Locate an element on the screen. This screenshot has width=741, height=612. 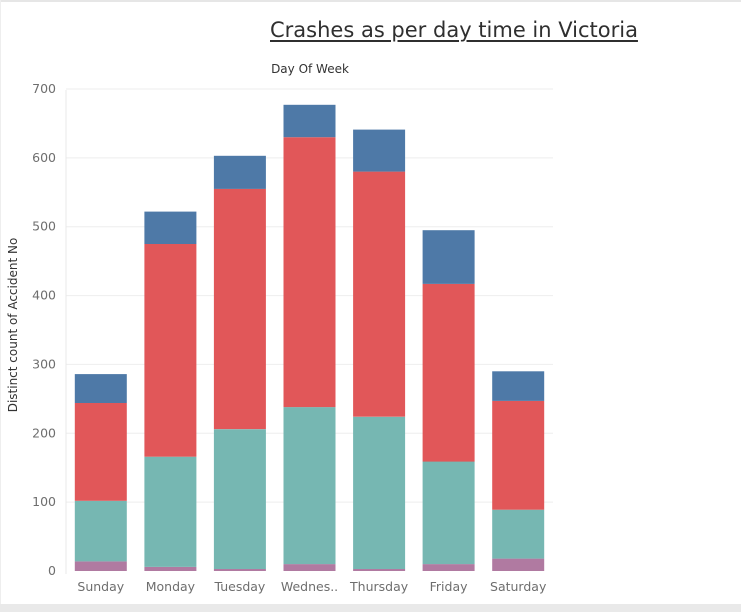
bottom-border is located at coordinates (370, 608).